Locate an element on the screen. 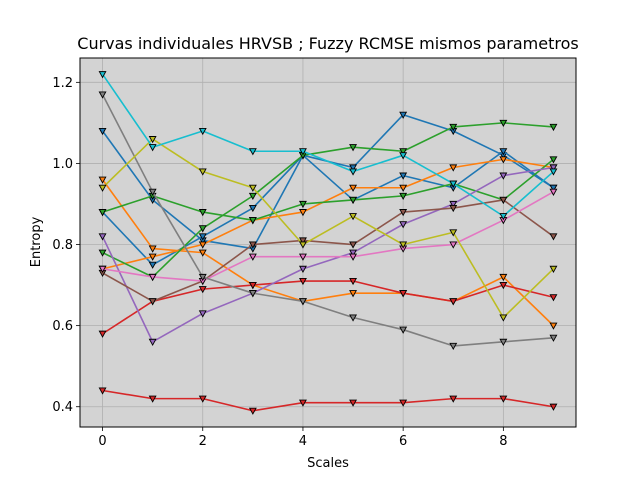  x-axis-label: Scales is located at coordinates (328, 463).